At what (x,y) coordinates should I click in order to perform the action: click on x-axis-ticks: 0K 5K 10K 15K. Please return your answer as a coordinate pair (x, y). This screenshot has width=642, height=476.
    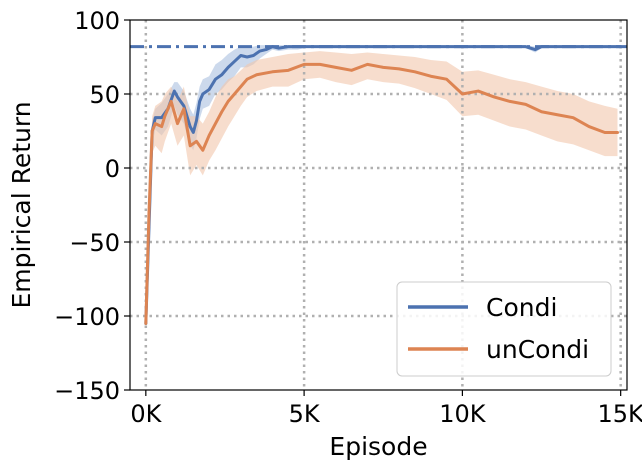
    Looking at the image, I should click on (386, 409).